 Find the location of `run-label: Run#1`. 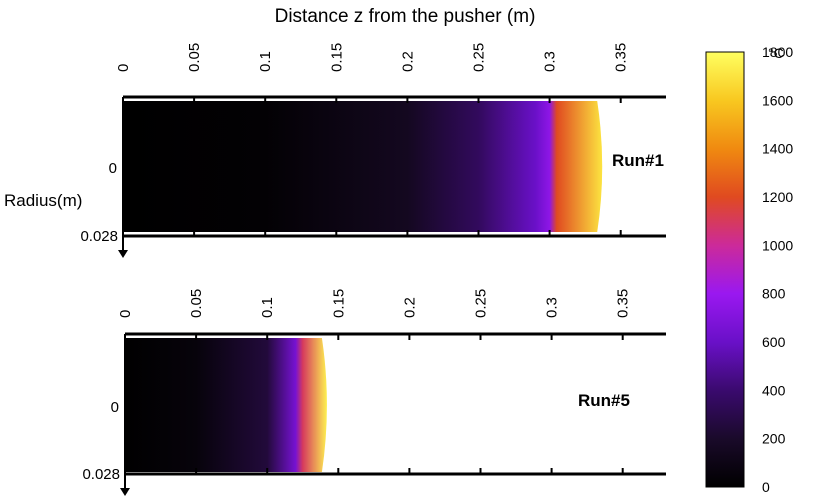

run-label: Run#1 is located at coordinates (638, 160).